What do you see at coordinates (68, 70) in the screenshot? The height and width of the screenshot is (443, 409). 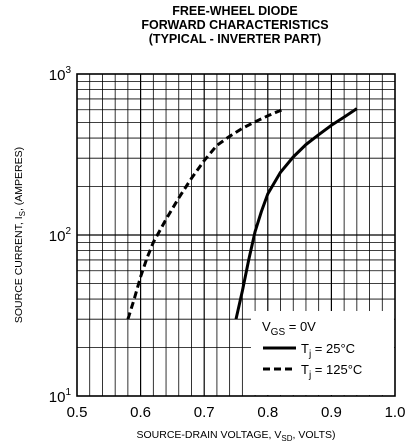 I see `y-tick-exponent: 3` at bounding box center [68, 70].